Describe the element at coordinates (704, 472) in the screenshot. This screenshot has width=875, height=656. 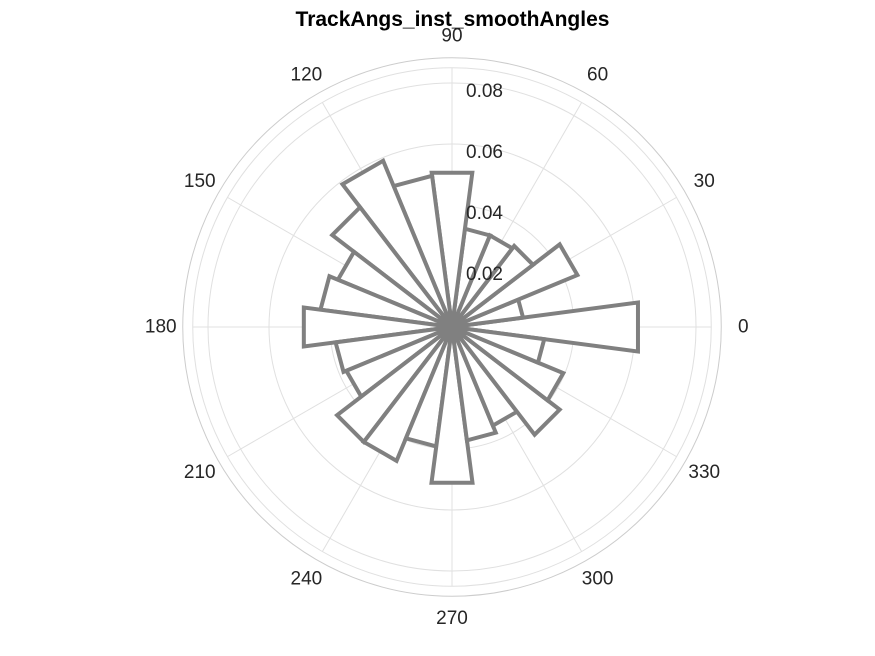
I see `angular-tick-label: 330` at that location.